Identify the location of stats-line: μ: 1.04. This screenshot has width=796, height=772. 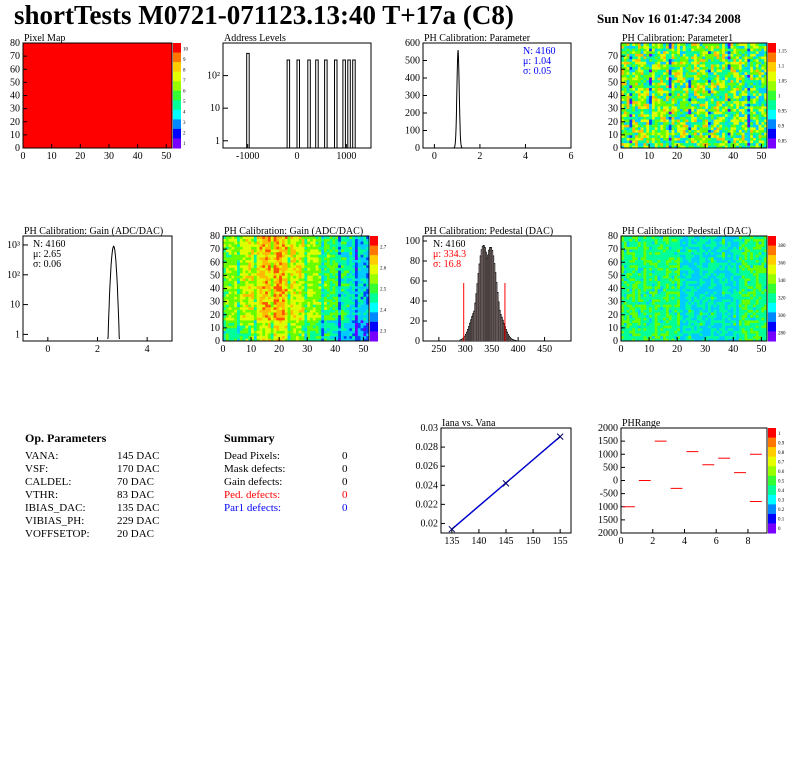
(537, 61).